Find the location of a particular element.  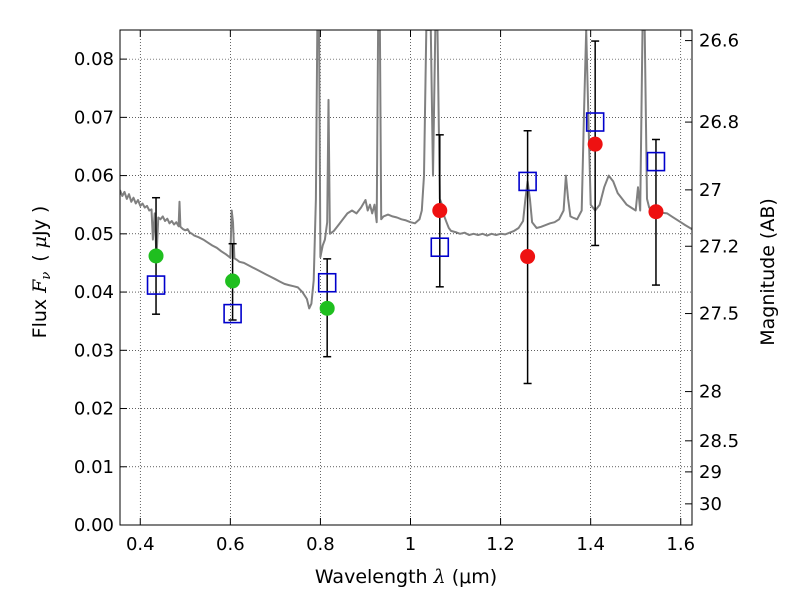

y-tick-label: 0.02 is located at coordinates (94, 409).